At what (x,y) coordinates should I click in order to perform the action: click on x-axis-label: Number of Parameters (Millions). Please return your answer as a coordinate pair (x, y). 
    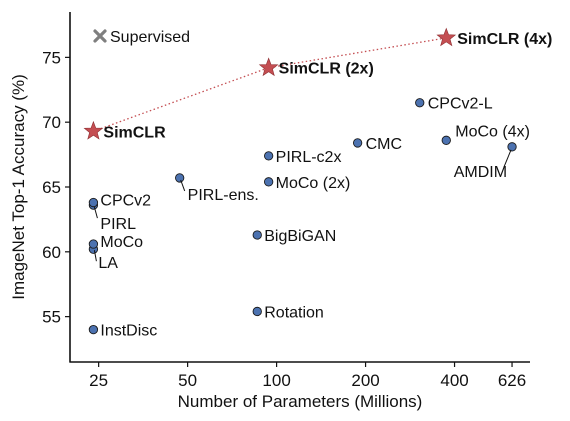
    Looking at the image, I should click on (300, 401).